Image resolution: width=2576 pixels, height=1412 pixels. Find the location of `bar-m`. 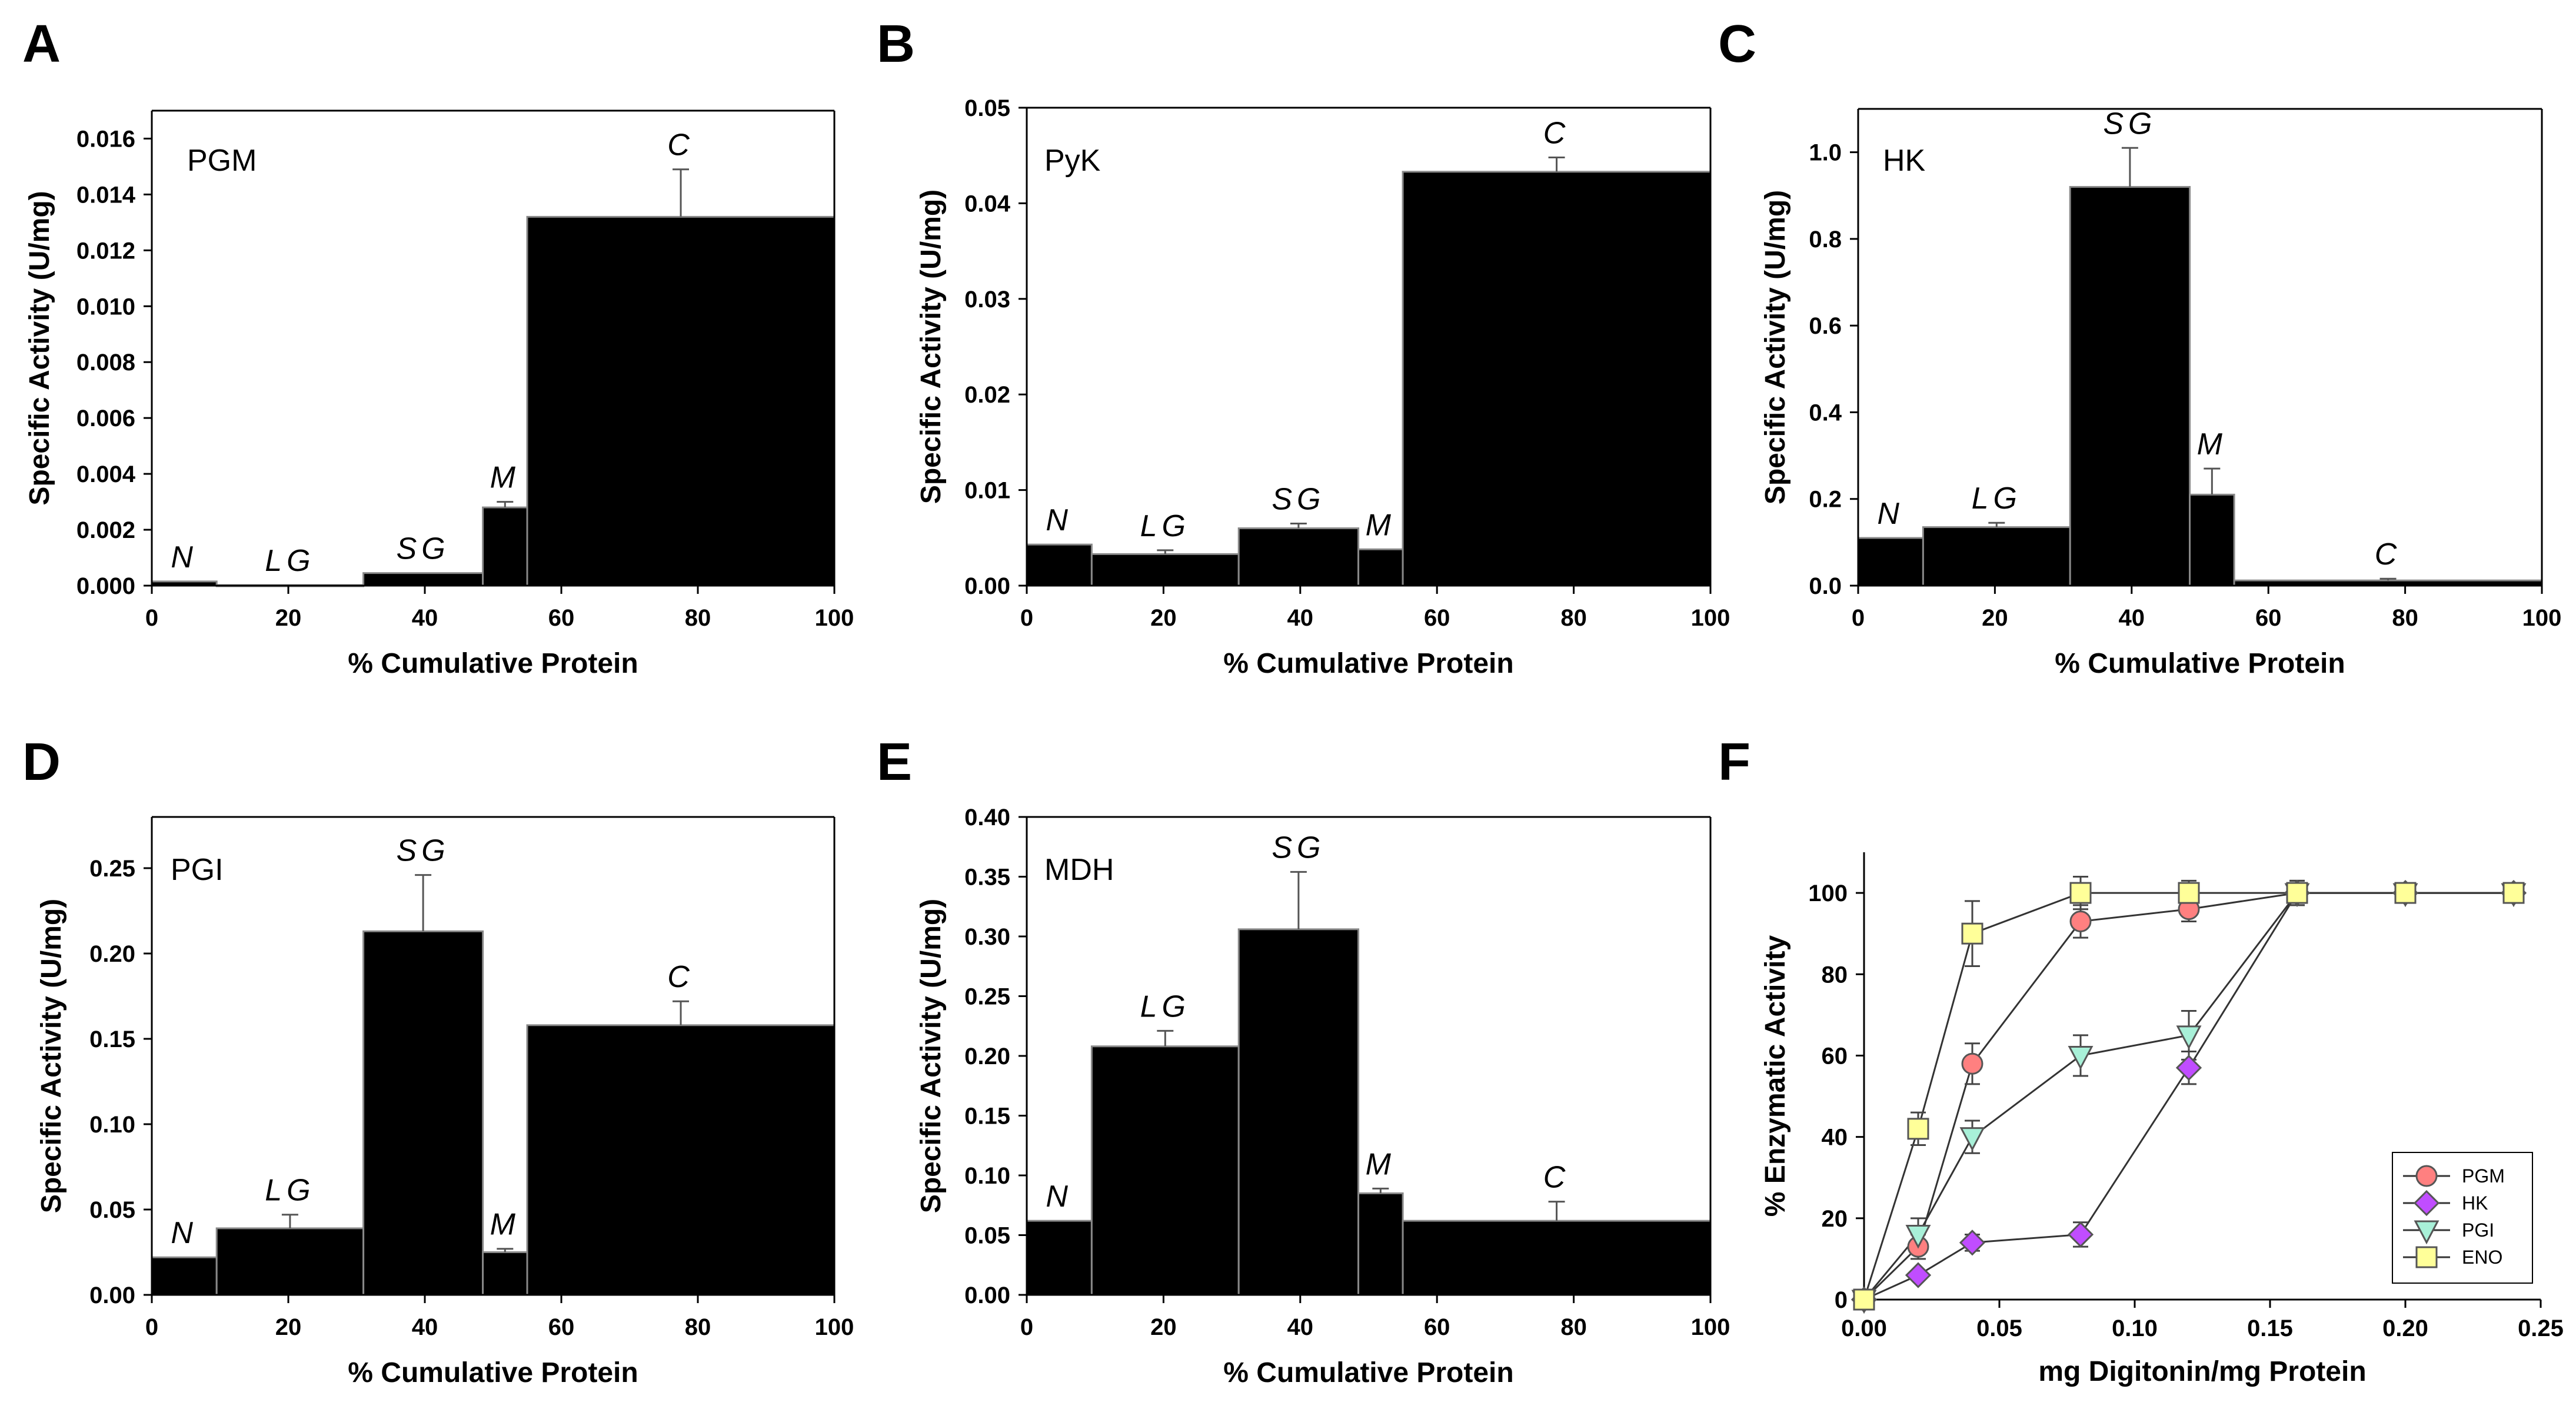

bar-m is located at coordinates (1380, 1244).